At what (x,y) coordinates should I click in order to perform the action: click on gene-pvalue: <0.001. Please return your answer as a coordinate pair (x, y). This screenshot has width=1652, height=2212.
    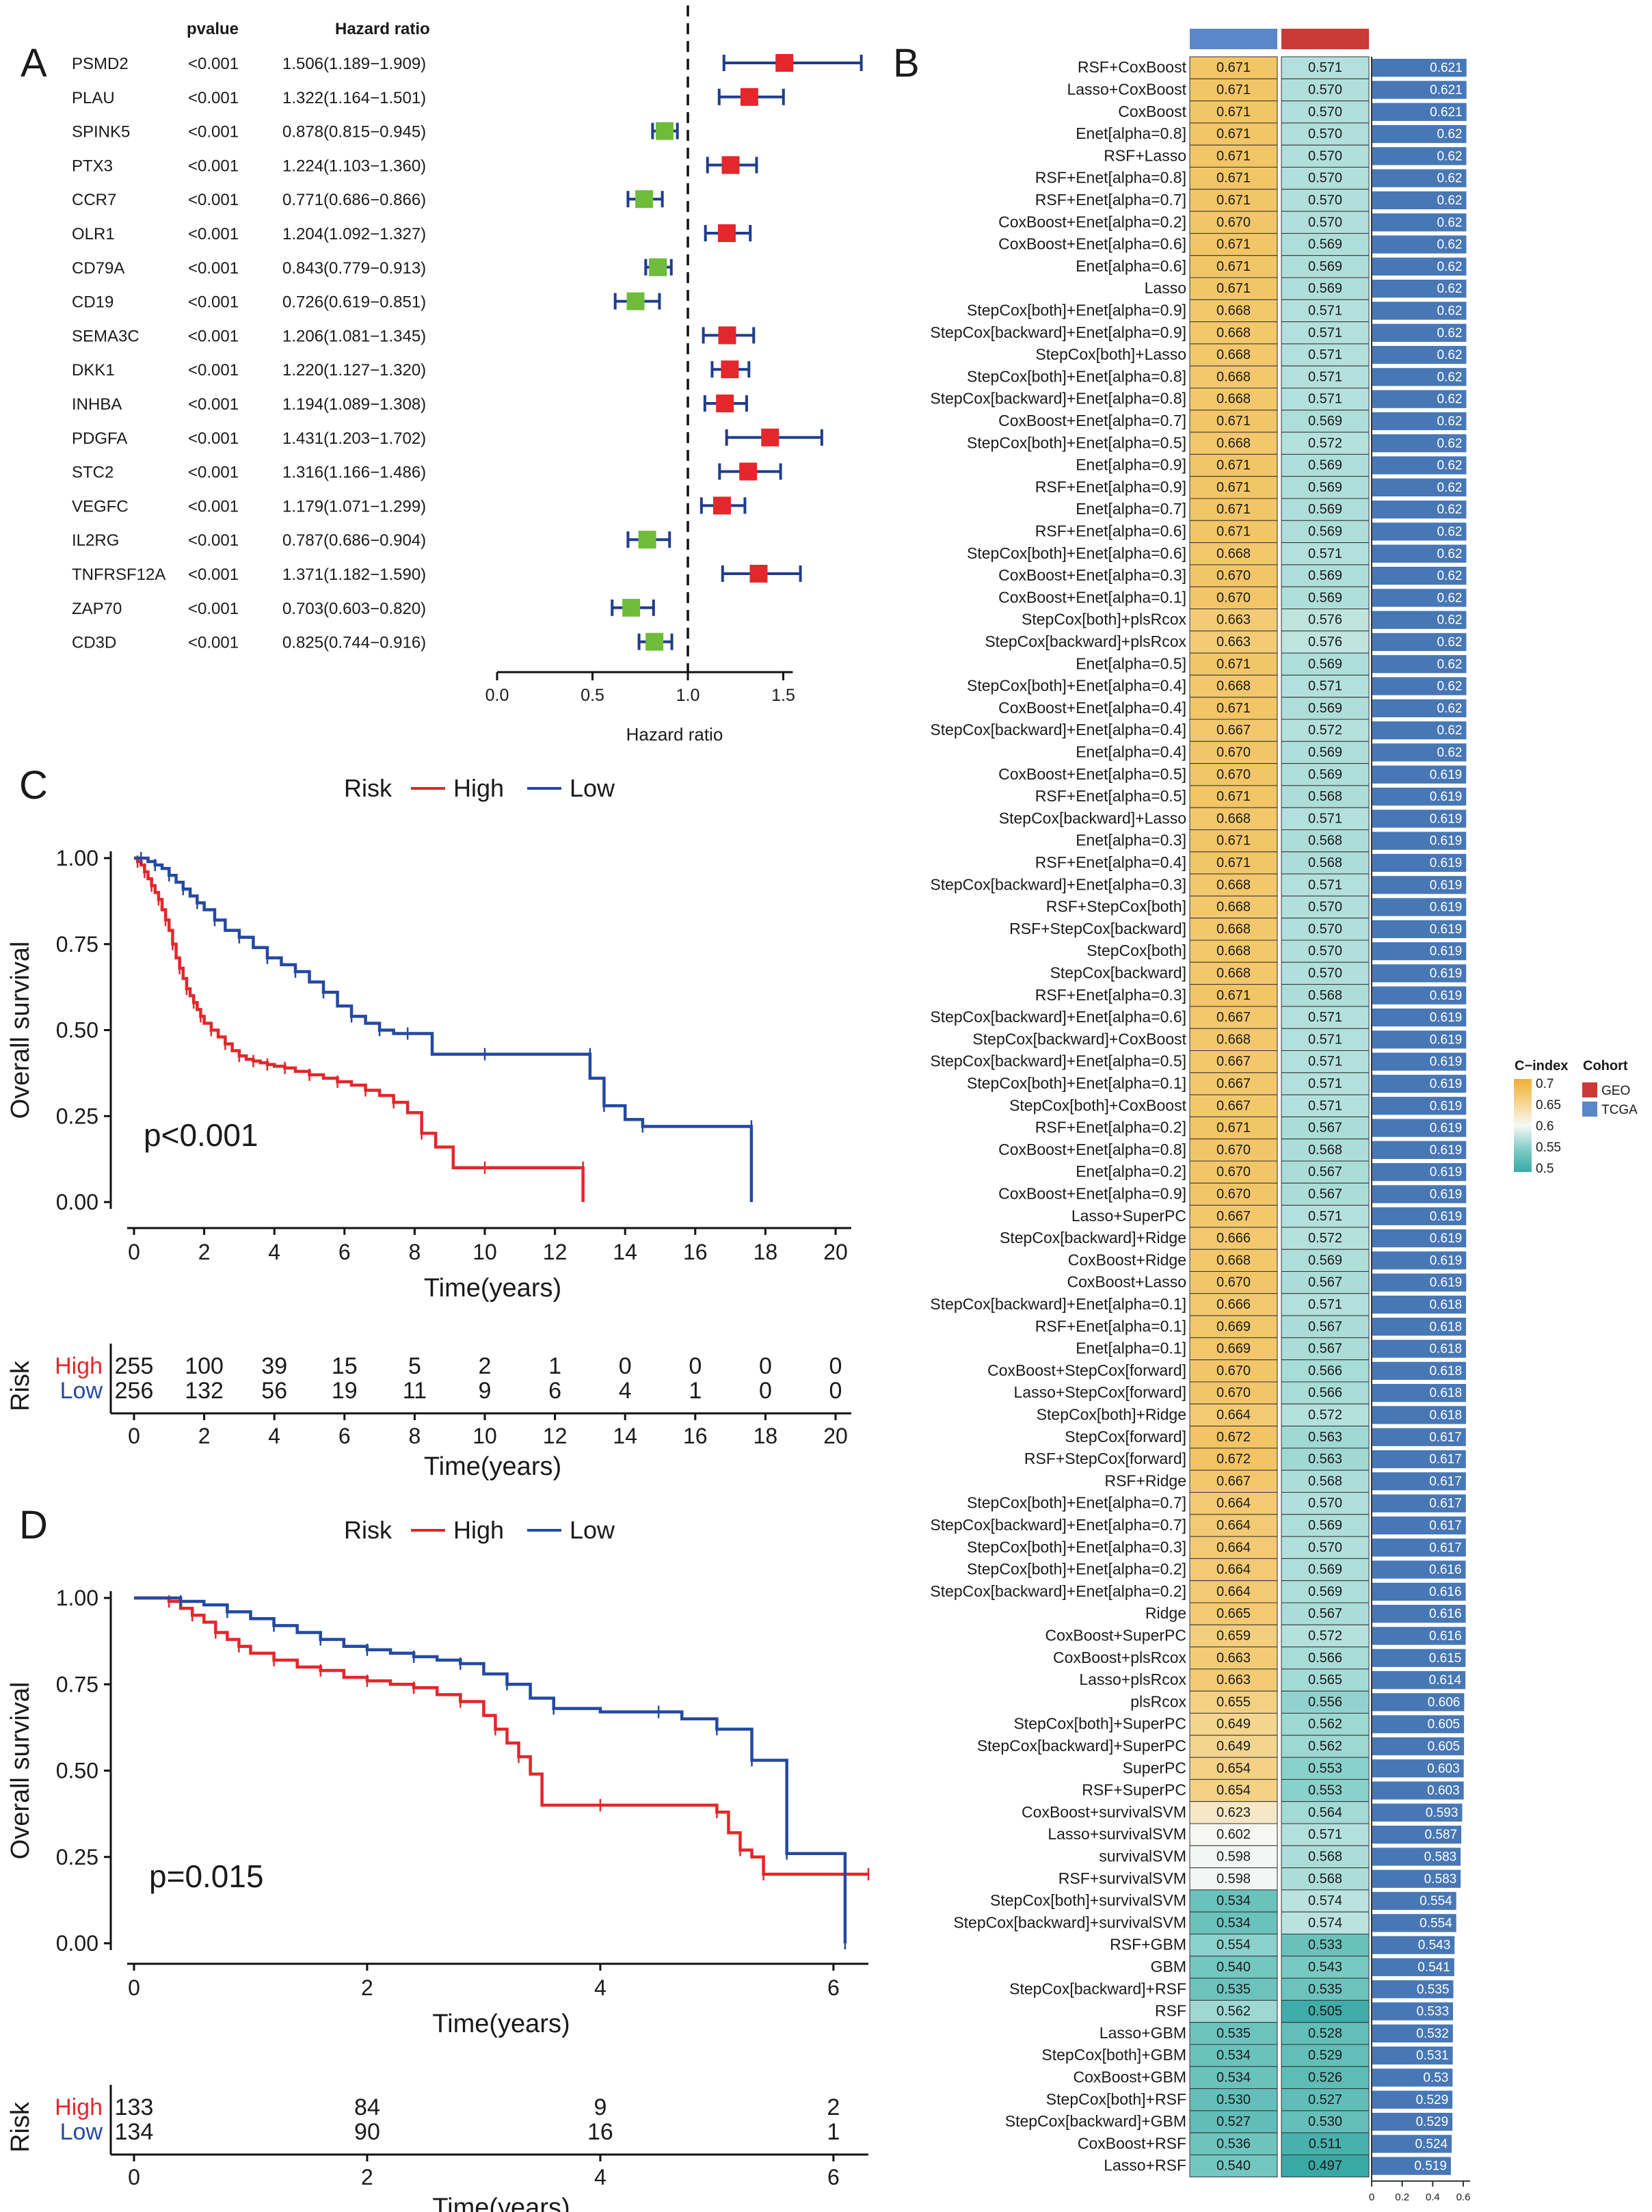
    Looking at the image, I should click on (213, 166).